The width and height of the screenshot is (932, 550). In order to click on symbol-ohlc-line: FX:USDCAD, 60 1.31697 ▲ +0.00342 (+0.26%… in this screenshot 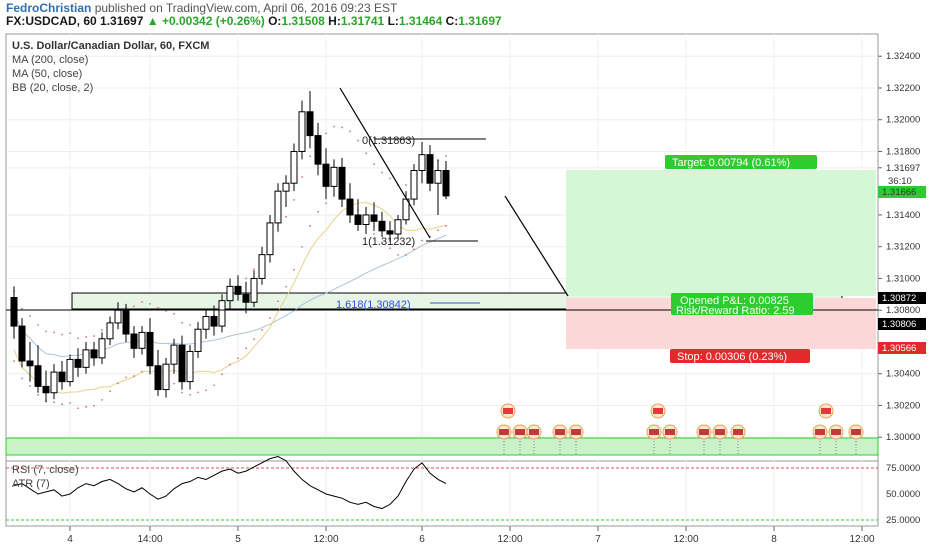, I will do `click(254, 21)`.